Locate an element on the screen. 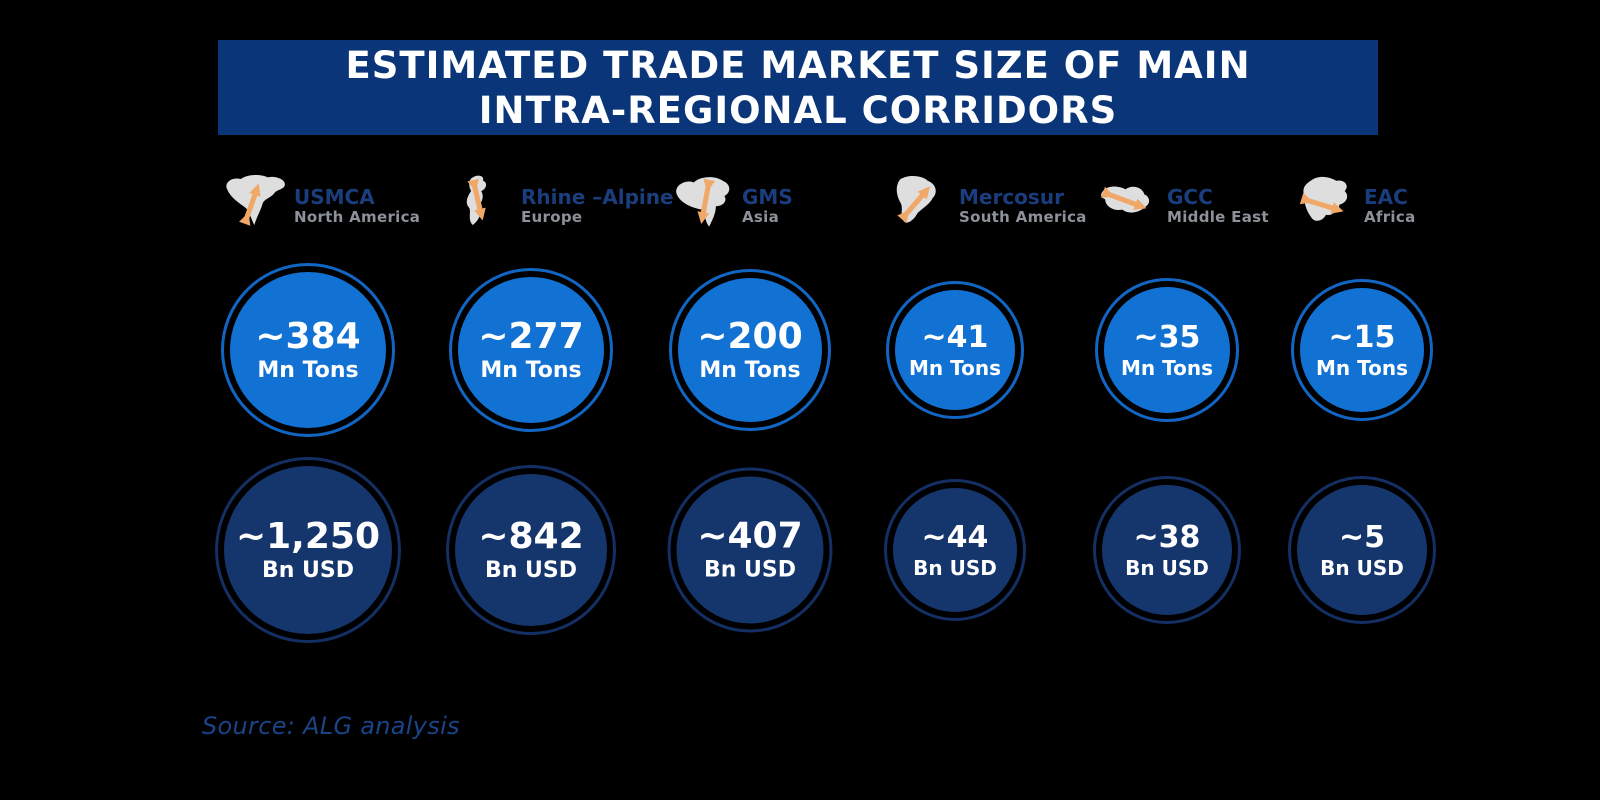  tons-value: ~384 is located at coordinates (308, 336).